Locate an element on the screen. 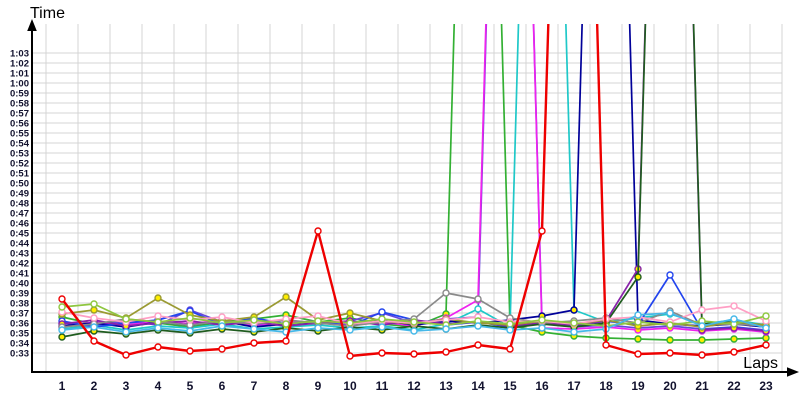  data-point-dark-green is located at coordinates (638, 277).